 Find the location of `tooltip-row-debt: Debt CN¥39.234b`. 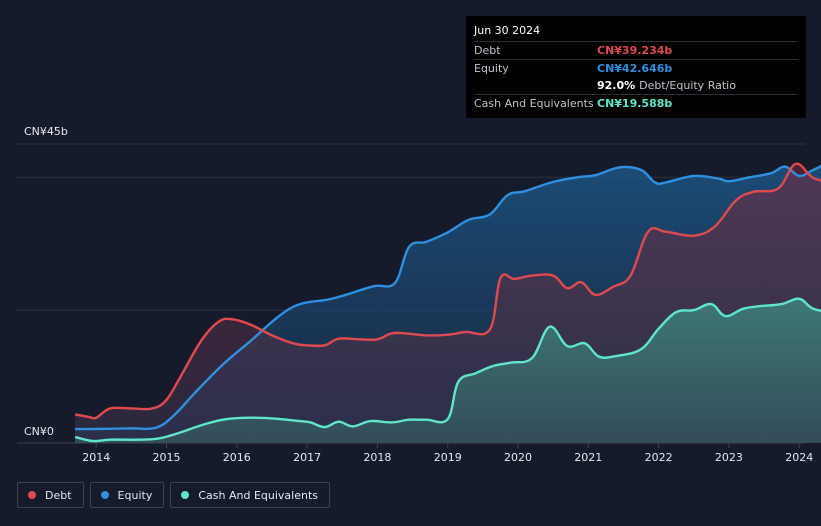

tooltip-row-debt: Debt CN¥39.234b is located at coordinates (636, 50).